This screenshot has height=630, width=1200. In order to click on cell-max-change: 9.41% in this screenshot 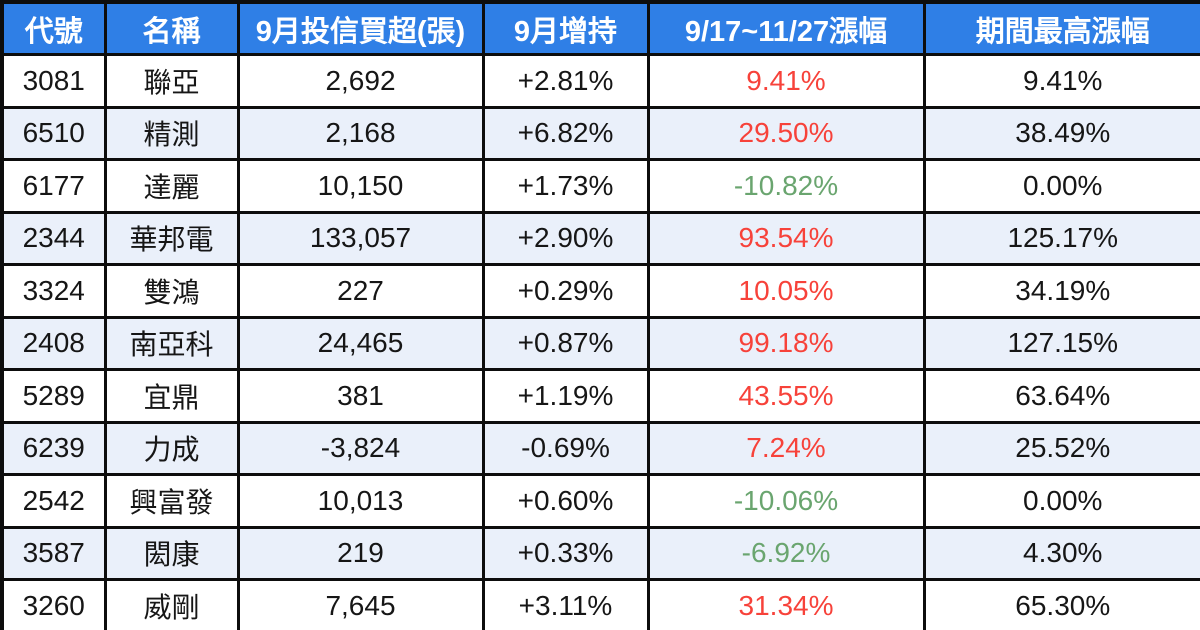, I will do `click(1061, 81)`.